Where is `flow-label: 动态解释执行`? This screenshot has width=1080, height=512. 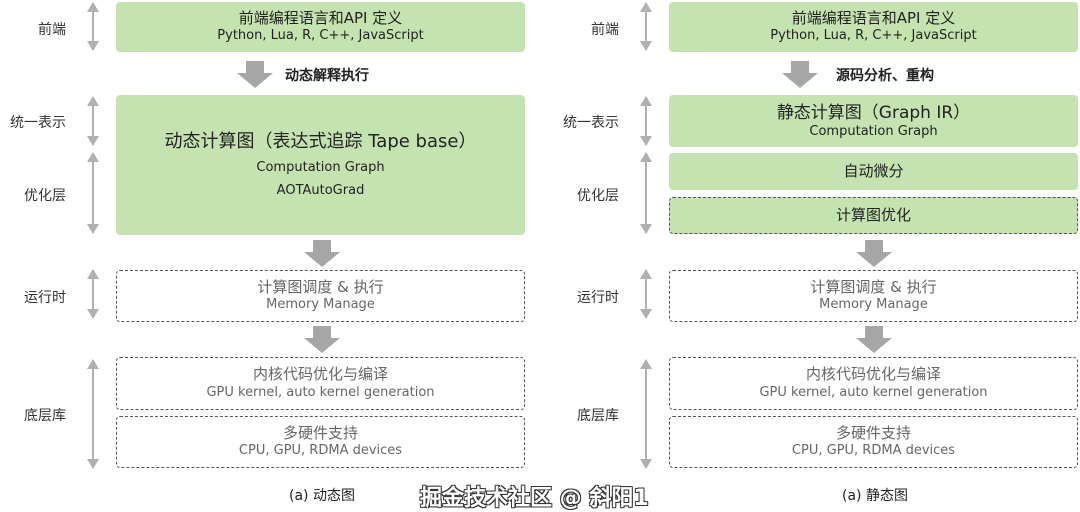
flow-label: 动态解释执行 is located at coordinates (327, 76).